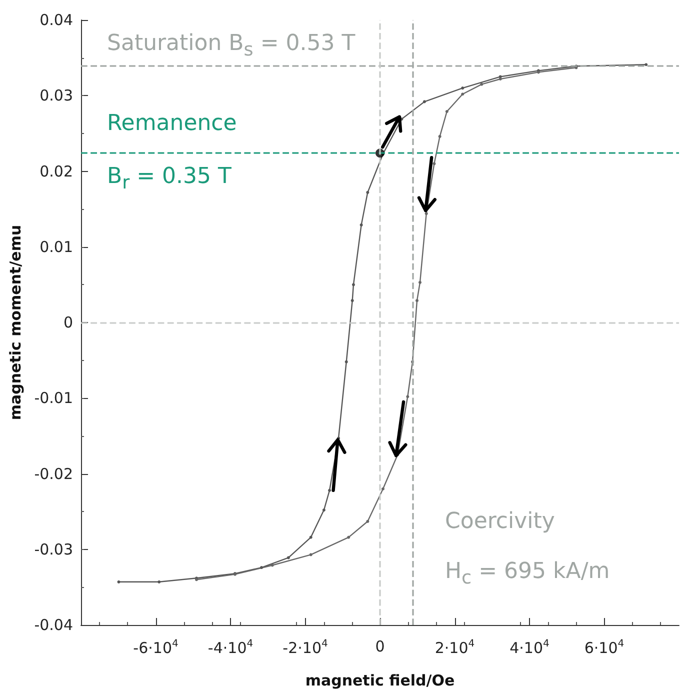  Describe the element at coordinates (527, 575) in the screenshot. I see `annotation: H$_{c}$ = 695 kA/m` at that location.